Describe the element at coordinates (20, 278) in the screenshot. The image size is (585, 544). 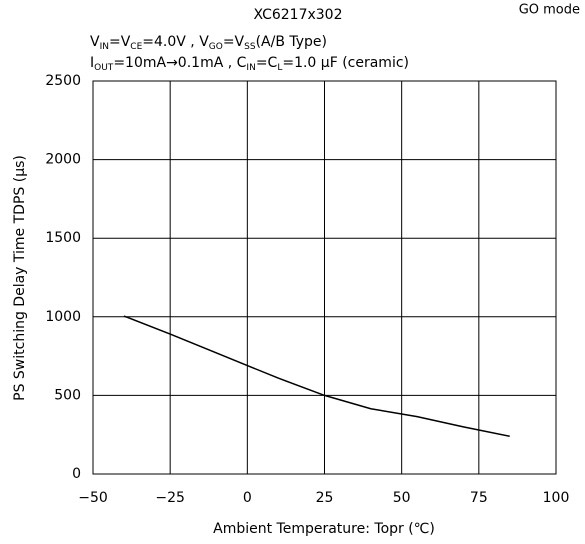
I see `y-axis-label: PS Switching Delay Time TDPS (μs)` at that location.